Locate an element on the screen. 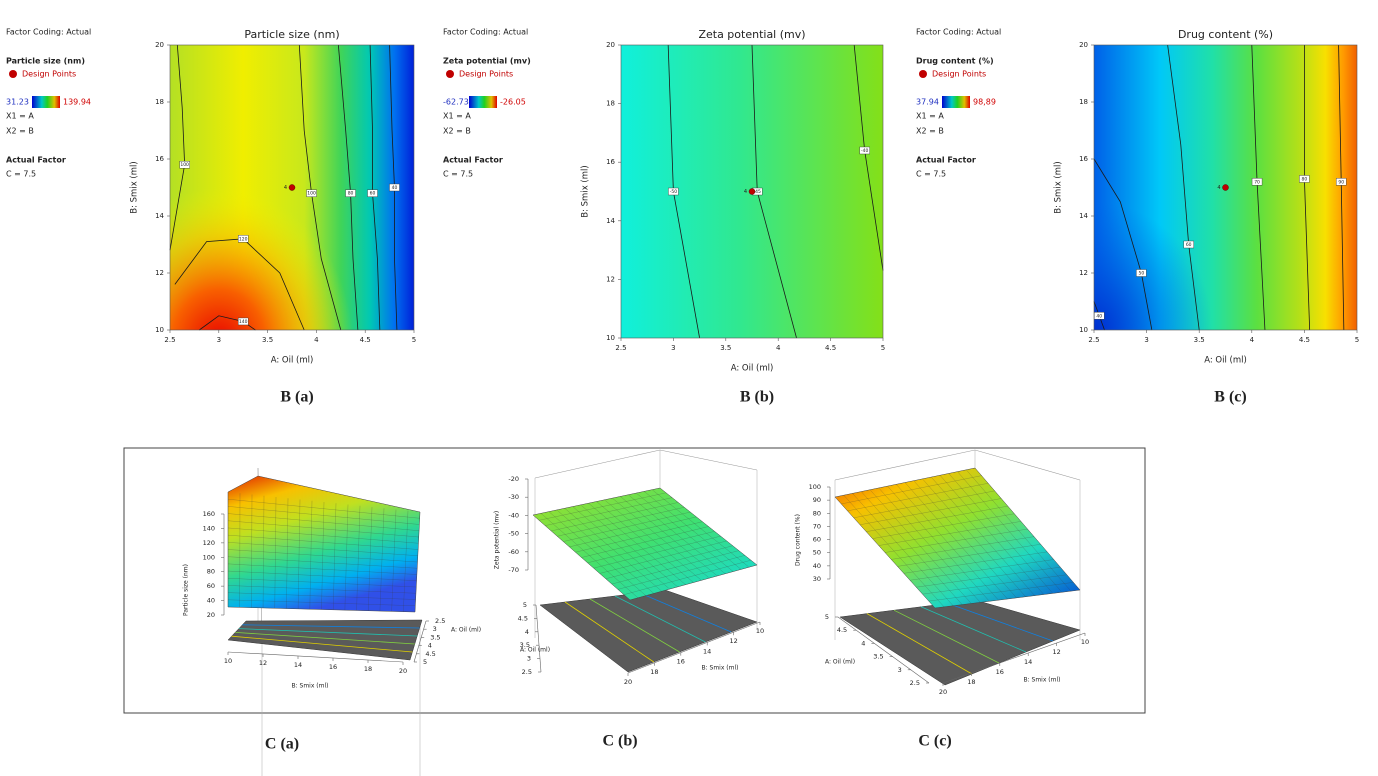 The image size is (1378, 776). contour-label: 80 is located at coordinates (351, 194).